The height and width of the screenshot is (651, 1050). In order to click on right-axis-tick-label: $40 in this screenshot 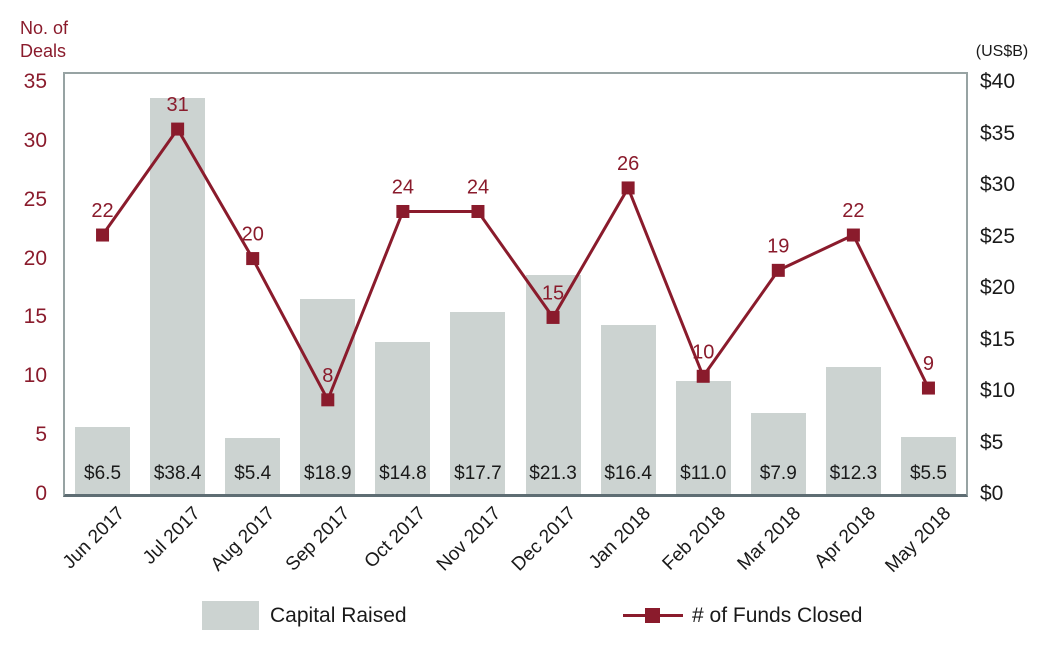, I will do `click(998, 81)`.